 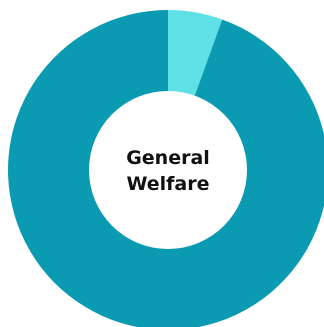 I want to click on center-label-line-2: Welfare, so click(x=167, y=184).